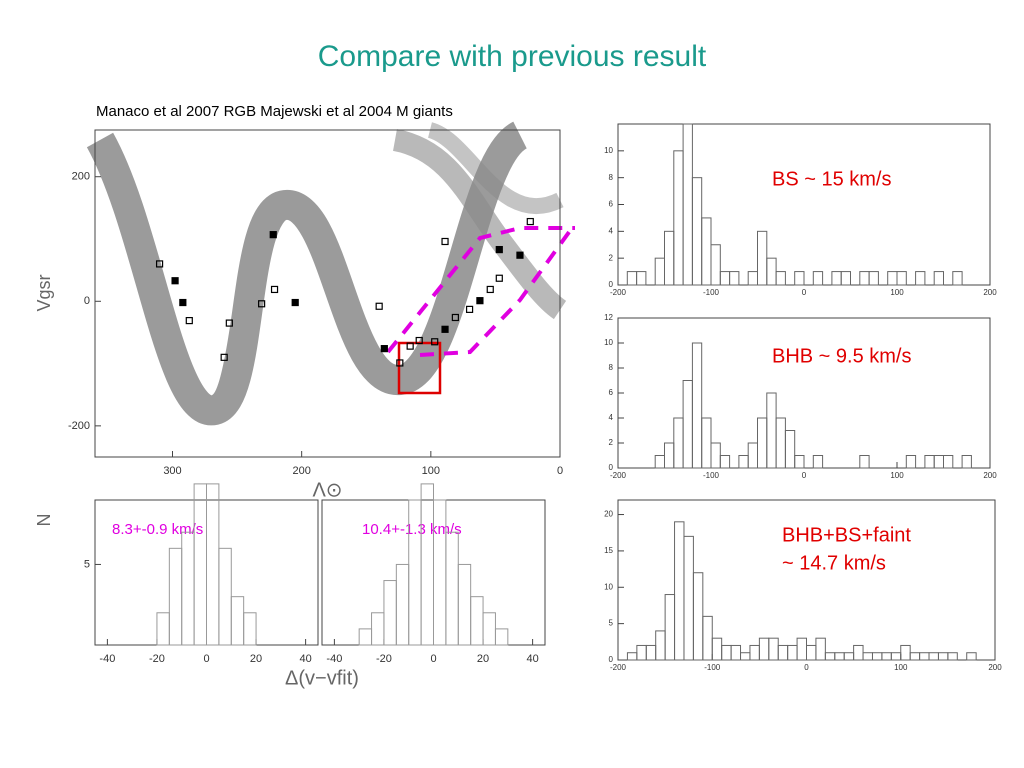 The width and height of the screenshot is (1024, 768). What do you see at coordinates (842, 356) in the screenshot?
I see `annotation: BHB ~ 9.5 km/s` at bounding box center [842, 356].